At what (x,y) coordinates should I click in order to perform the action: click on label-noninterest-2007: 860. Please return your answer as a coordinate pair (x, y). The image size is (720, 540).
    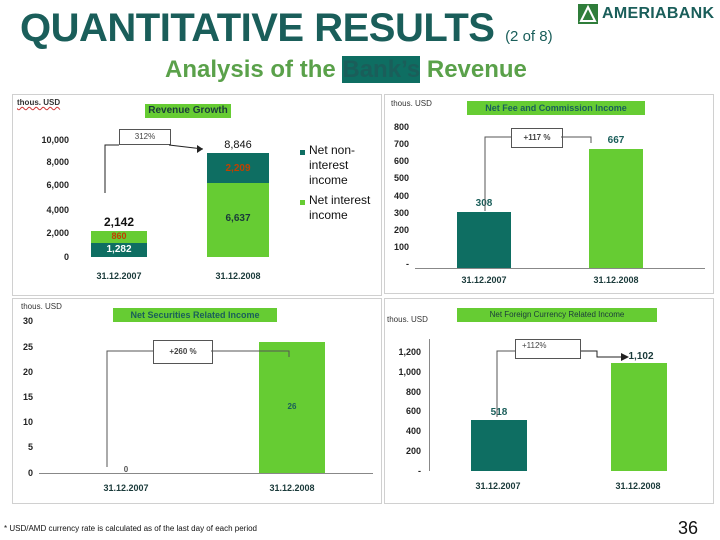
    Looking at the image, I should click on (119, 236).